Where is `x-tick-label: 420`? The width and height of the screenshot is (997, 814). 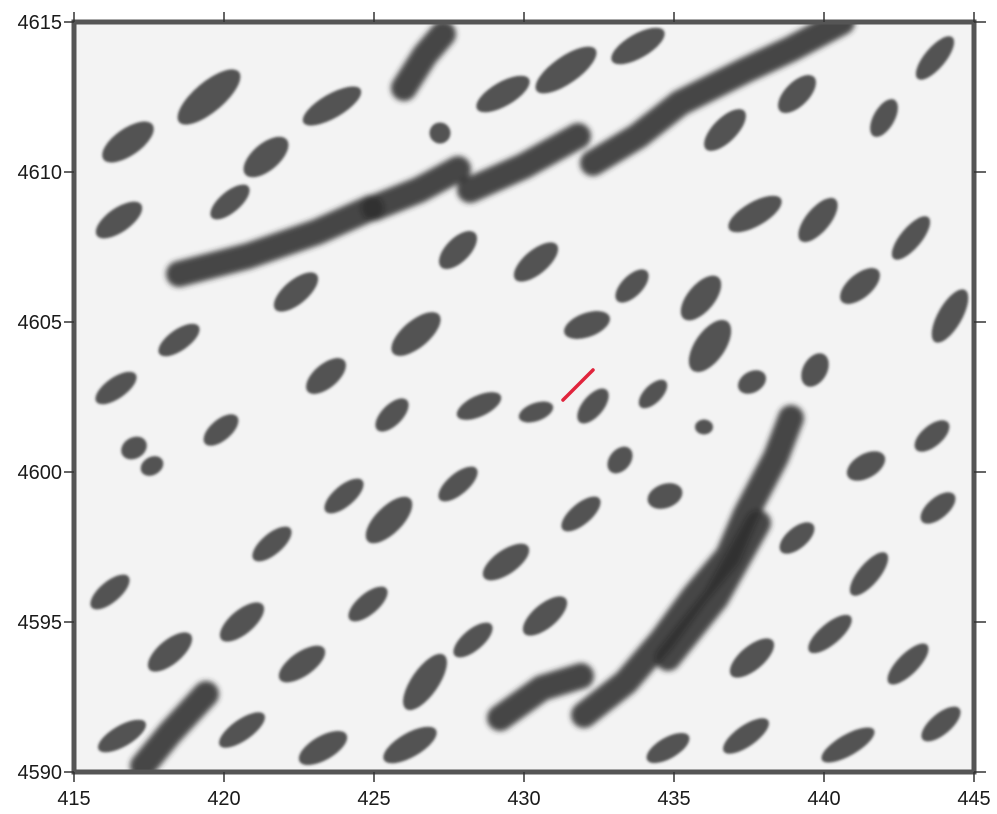
x-tick-label: 420 is located at coordinates (223, 799).